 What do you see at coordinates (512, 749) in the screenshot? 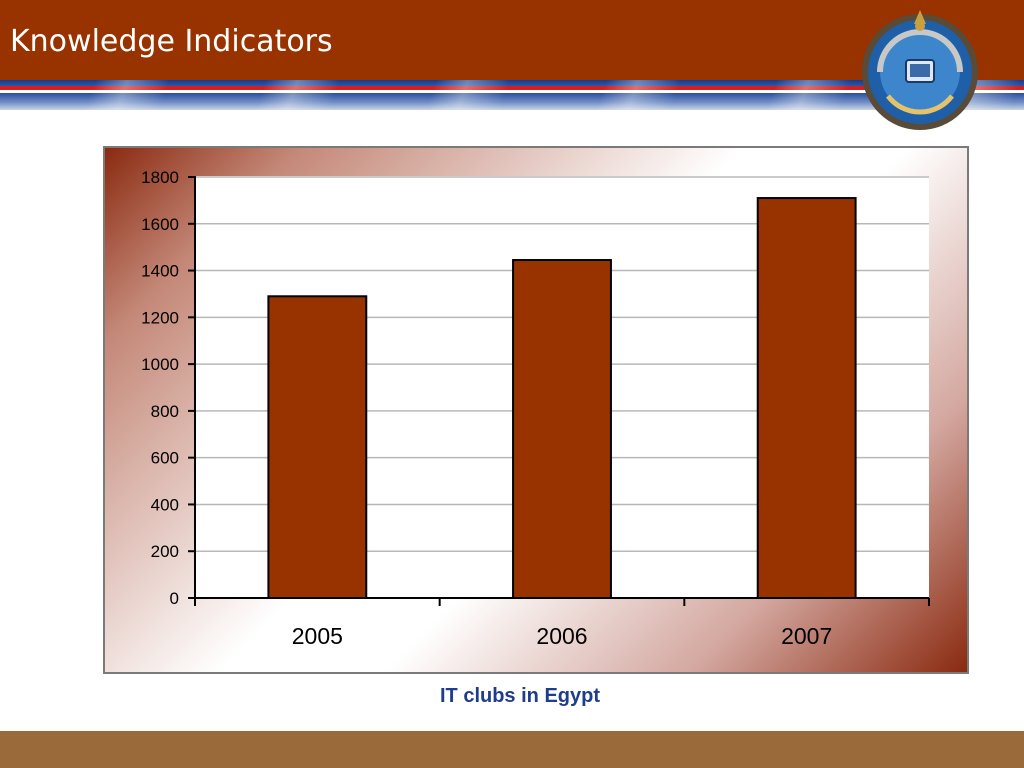
I see `slide-footer` at bounding box center [512, 749].